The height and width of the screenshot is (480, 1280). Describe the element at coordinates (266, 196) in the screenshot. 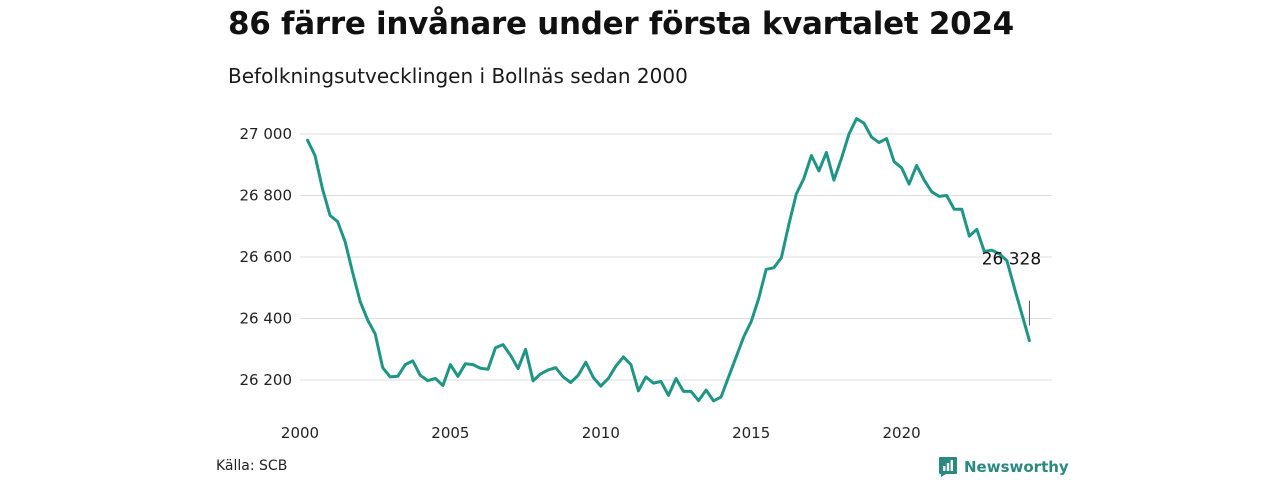

I see `y-tick-label: 26 800` at that location.